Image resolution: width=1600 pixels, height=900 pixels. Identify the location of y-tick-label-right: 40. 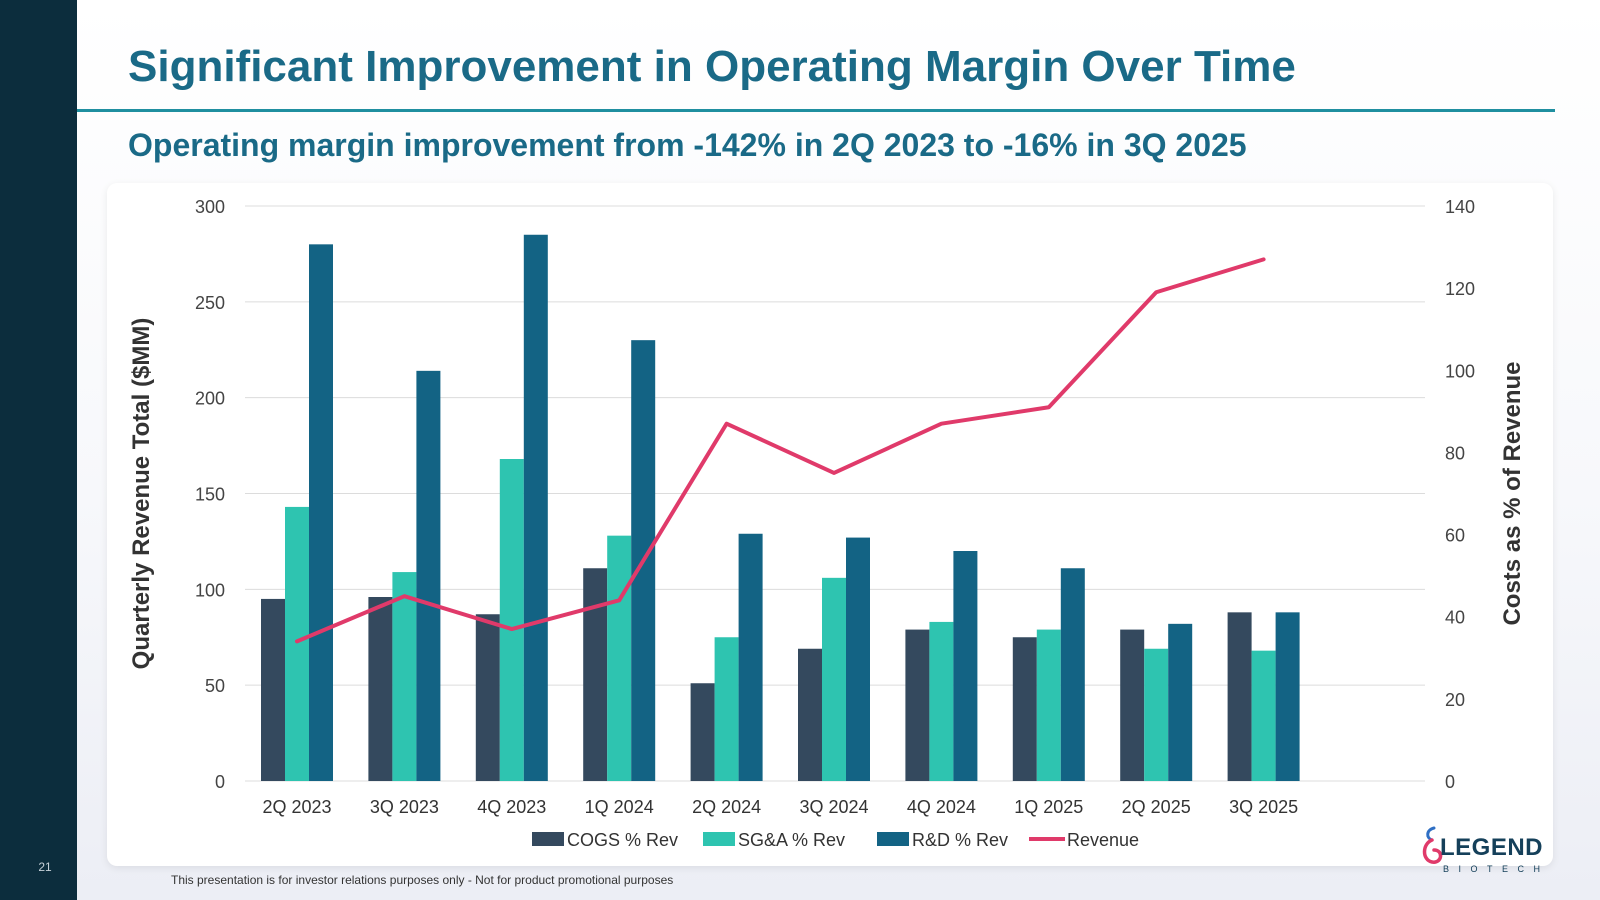
(1455, 618).